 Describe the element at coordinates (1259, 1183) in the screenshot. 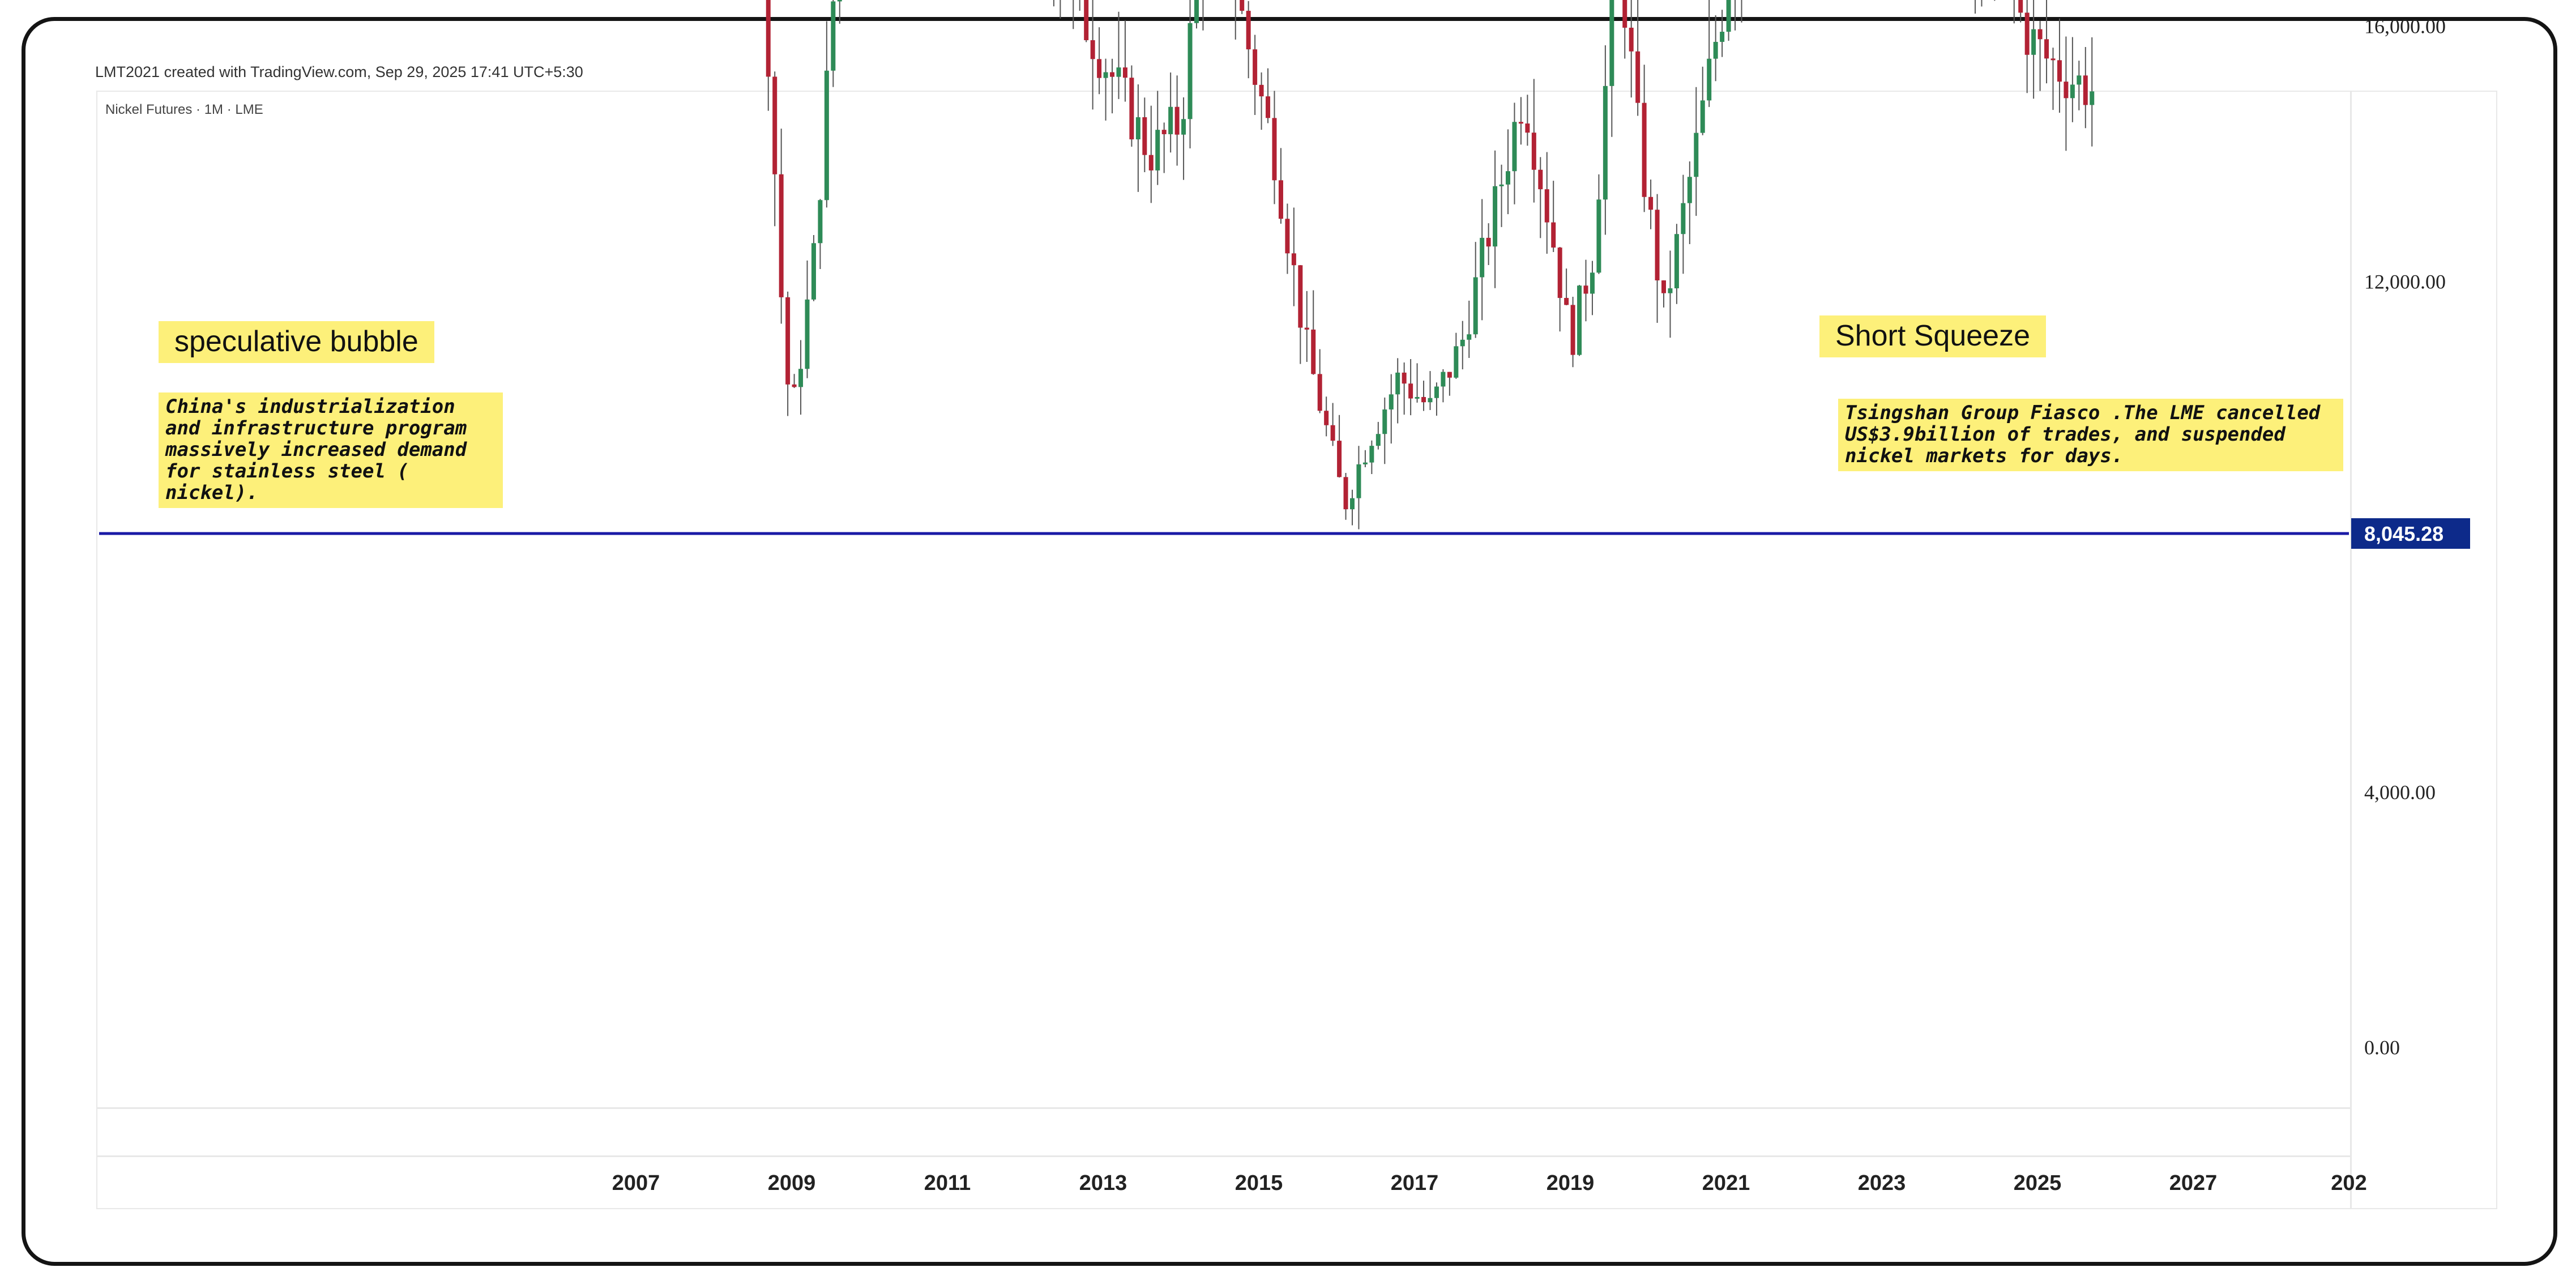

I see `x-tick-label: 2015` at that location.